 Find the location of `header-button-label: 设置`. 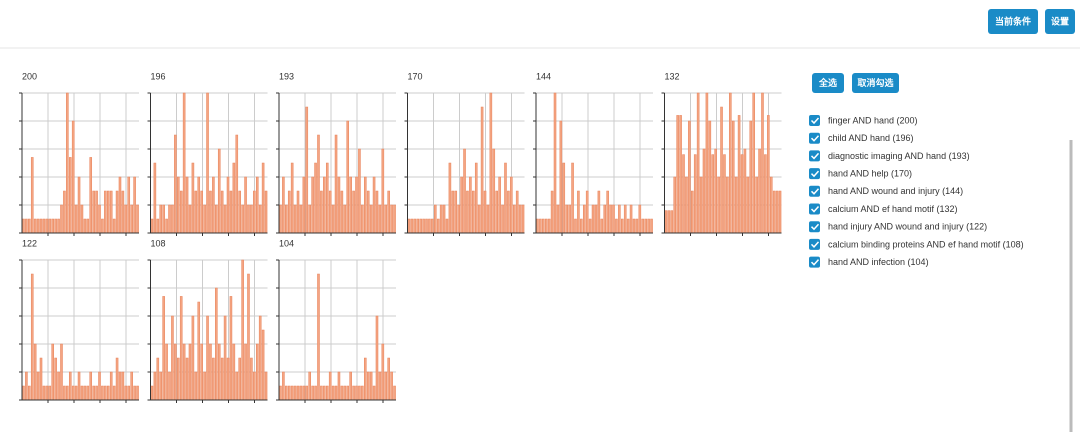

header-button-label: 设置 is located at coordinates (1060, 20).